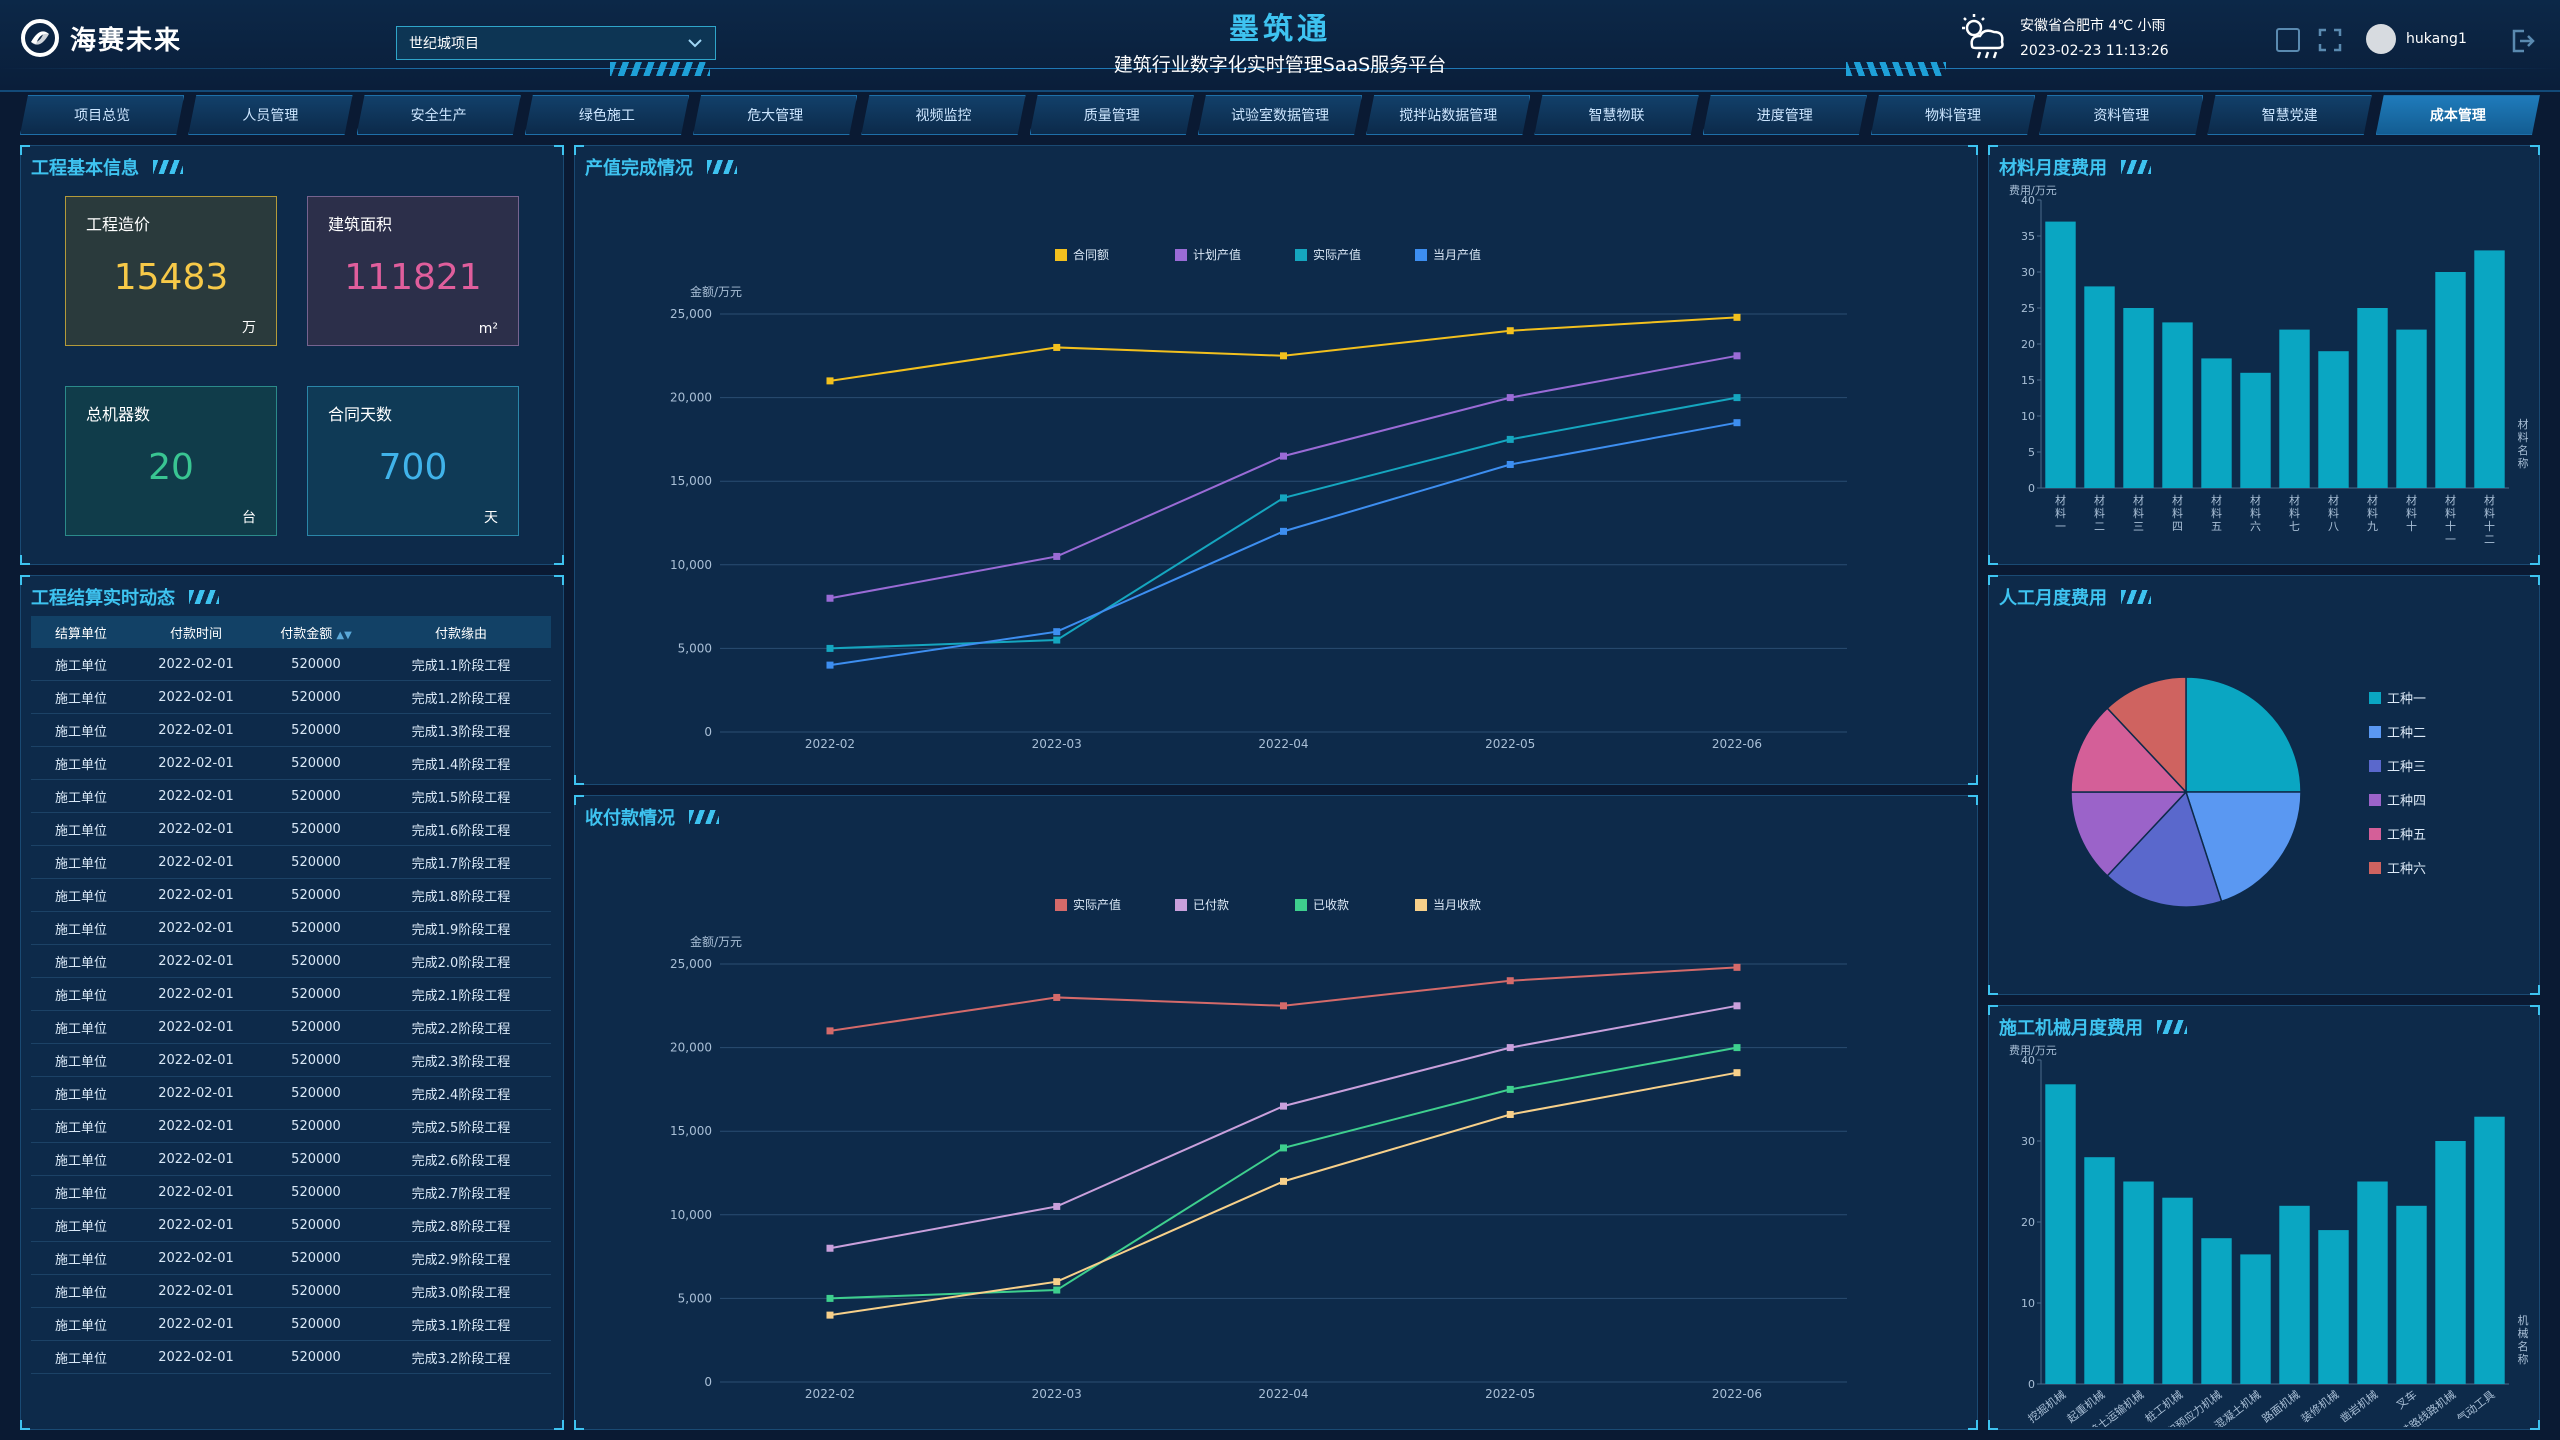 This screenshot has width=2560, height=1440. What do you see at coordinates (1211, 905) in the screenshot?
I see `legend-label: 已付款` at bounding box center [1211, 905].